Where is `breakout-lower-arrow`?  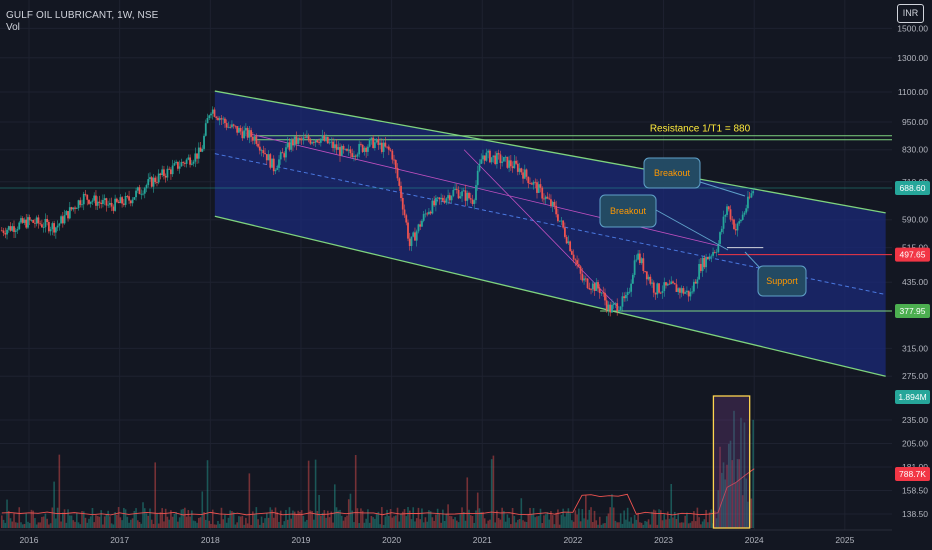
breakout-lower-arrow is located at coordinates (692, 230).